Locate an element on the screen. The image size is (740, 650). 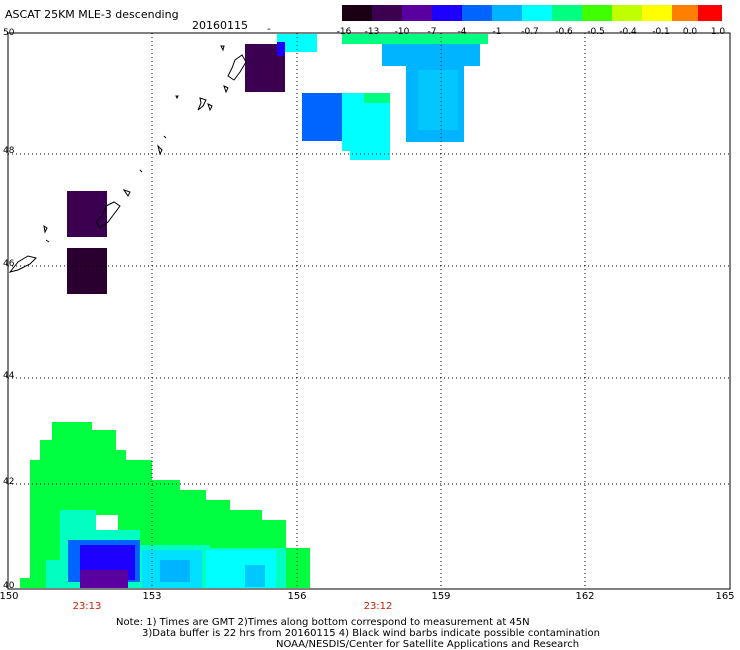
lon-label: 165 is located at coordinates (725, 596).